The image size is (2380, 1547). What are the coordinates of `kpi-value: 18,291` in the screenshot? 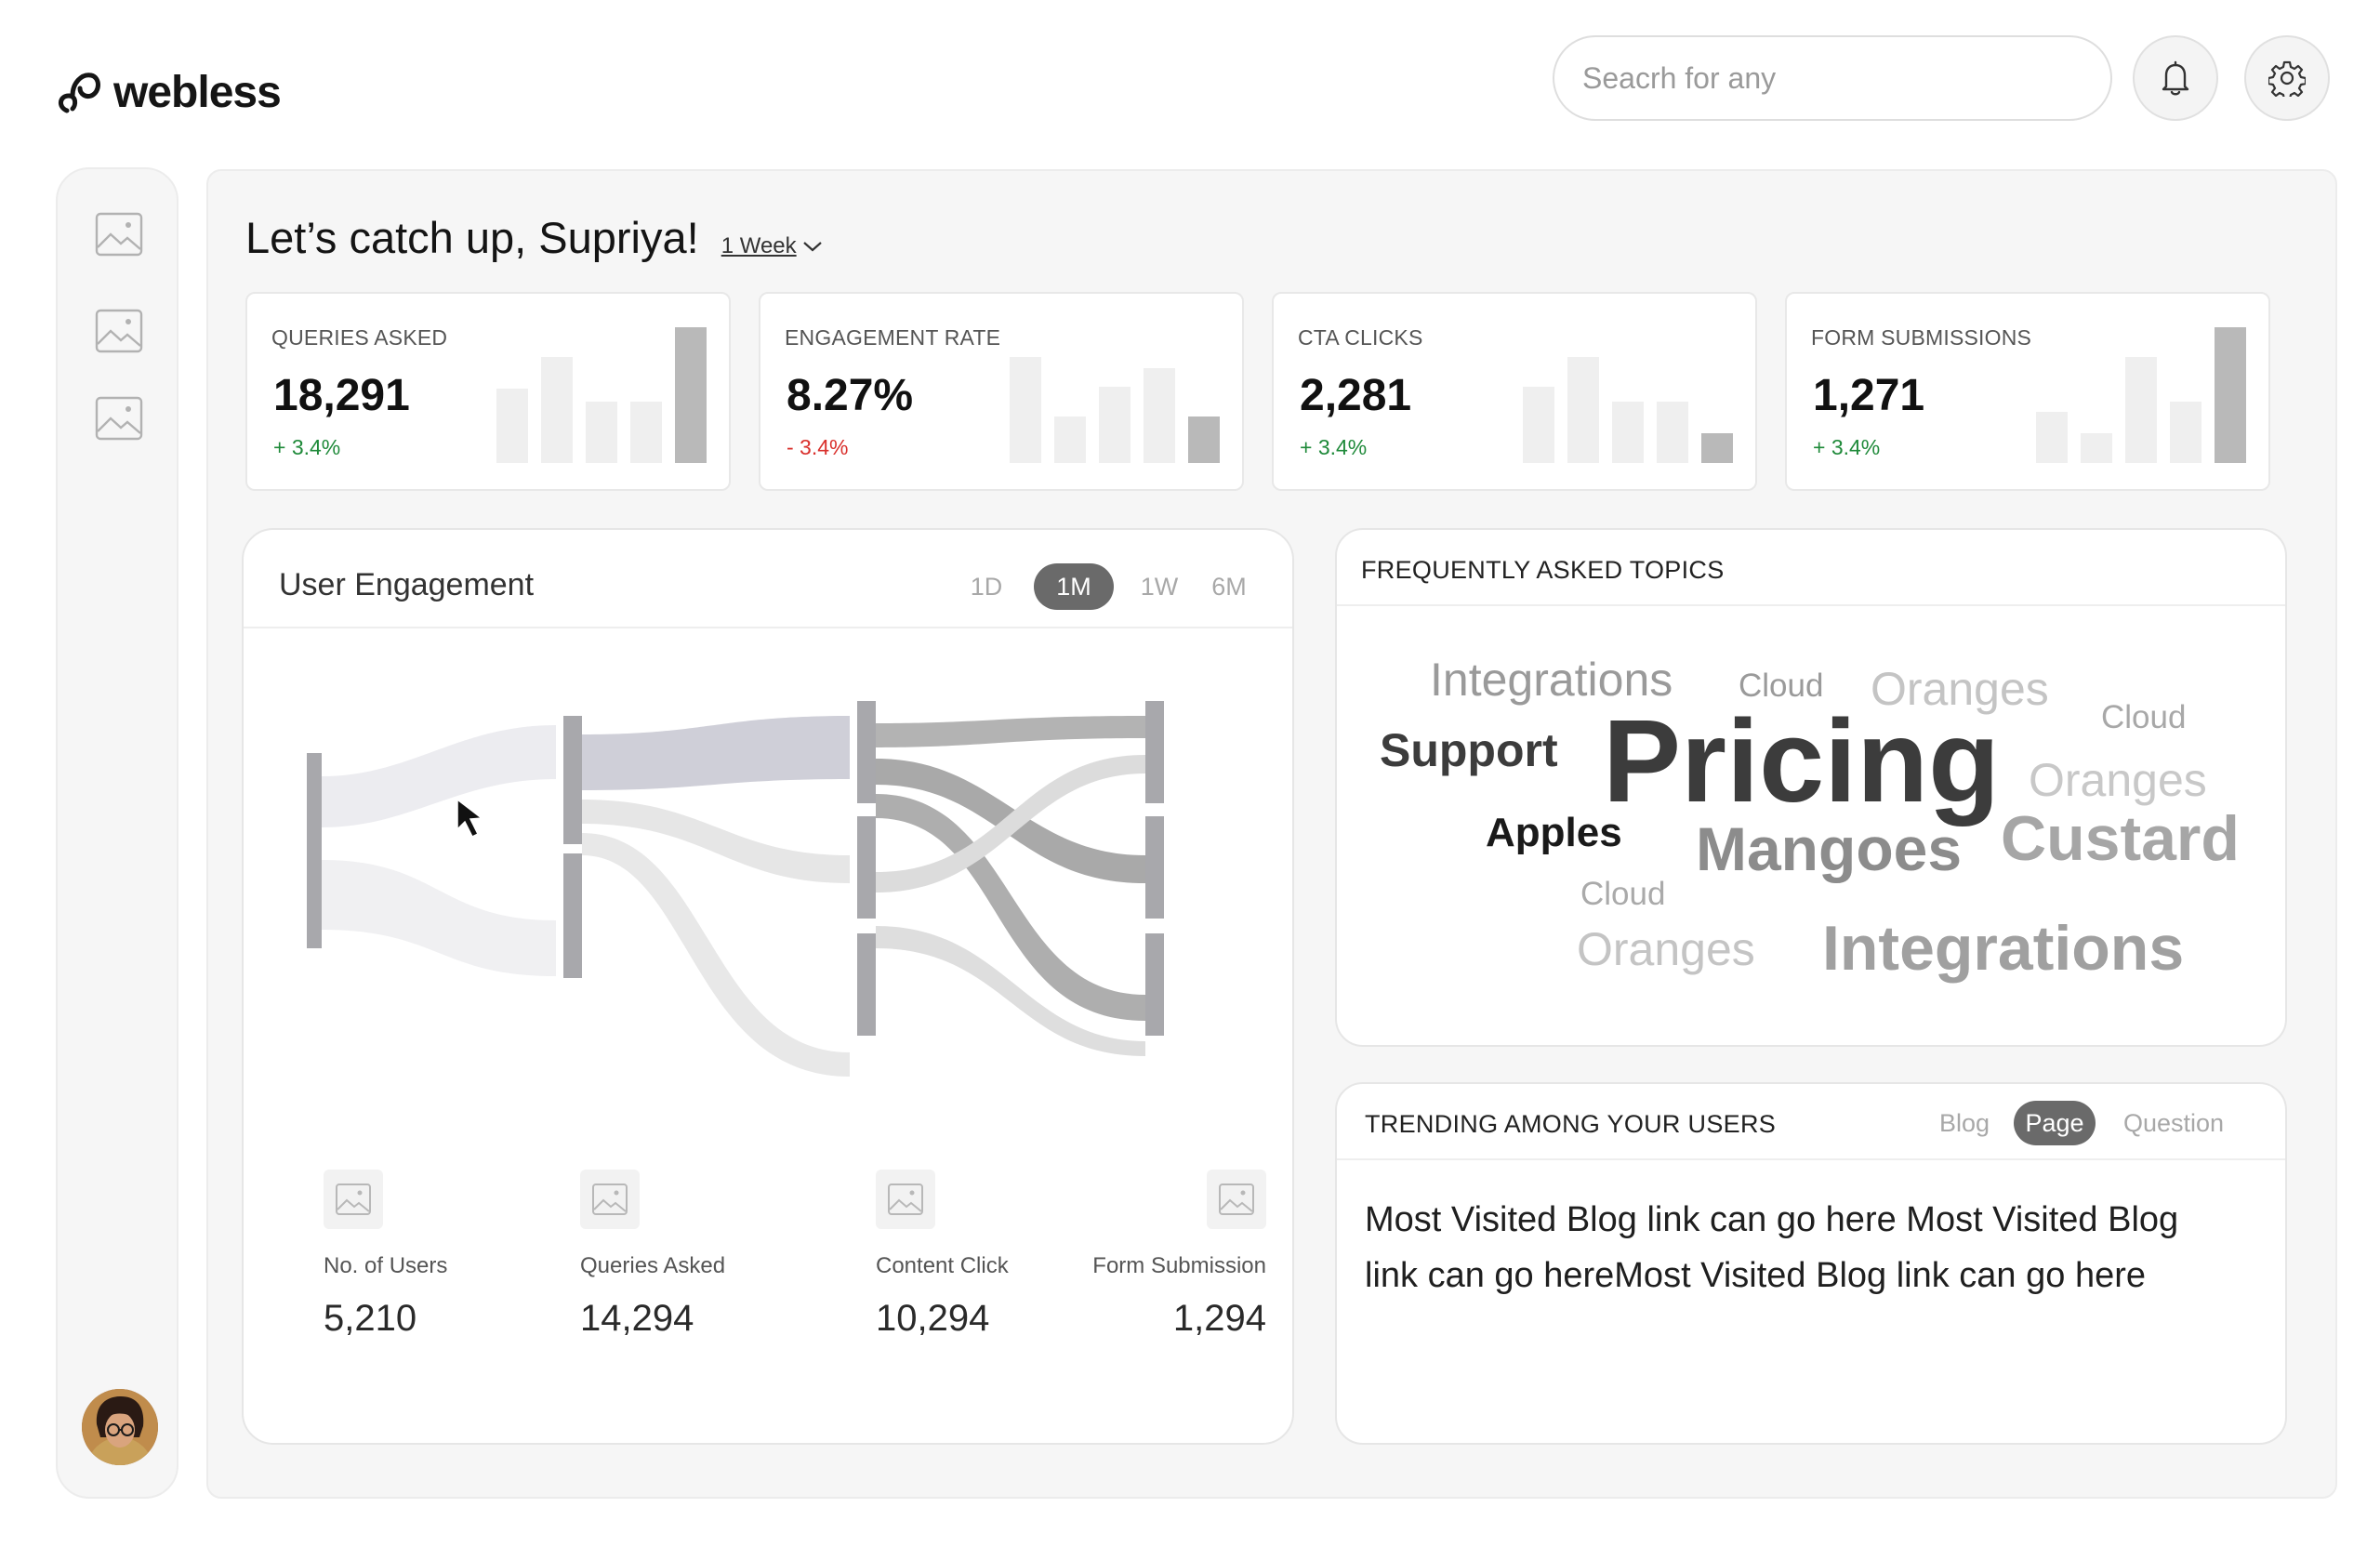 It's located at (341, 395).